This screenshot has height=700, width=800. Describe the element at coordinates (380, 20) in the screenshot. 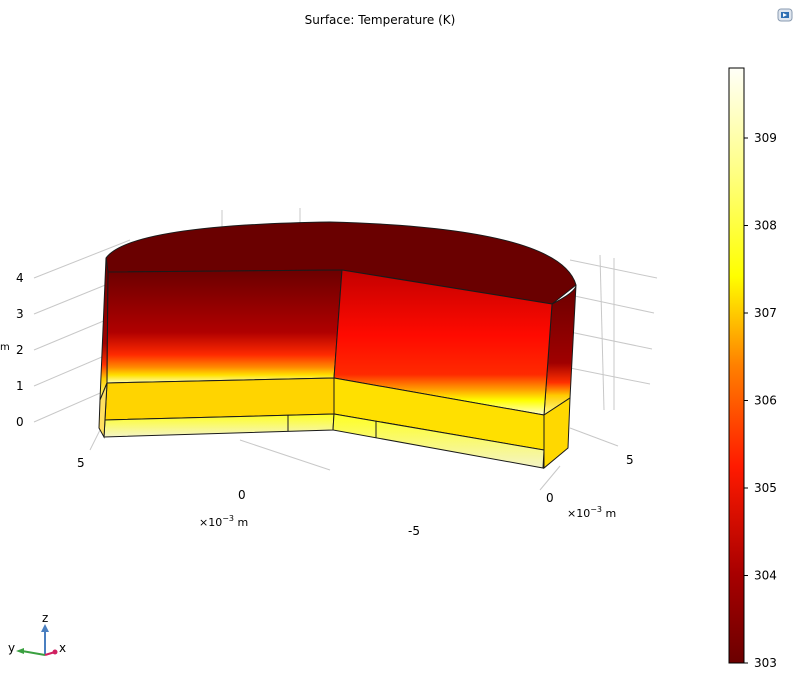

I see `plot-title: Surface: Temperature (K)` at that location.